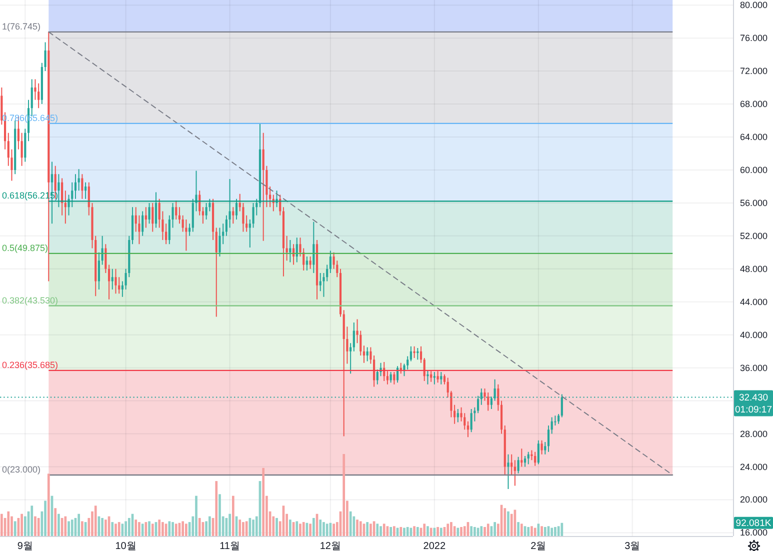 The image size is (773, 551). I want to click on y-tick-label: 28.000, so click(754, 433).